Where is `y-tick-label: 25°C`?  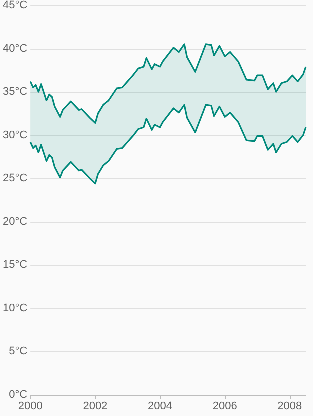 y-tick-label: 25°C is located at coordinates (15, 178).